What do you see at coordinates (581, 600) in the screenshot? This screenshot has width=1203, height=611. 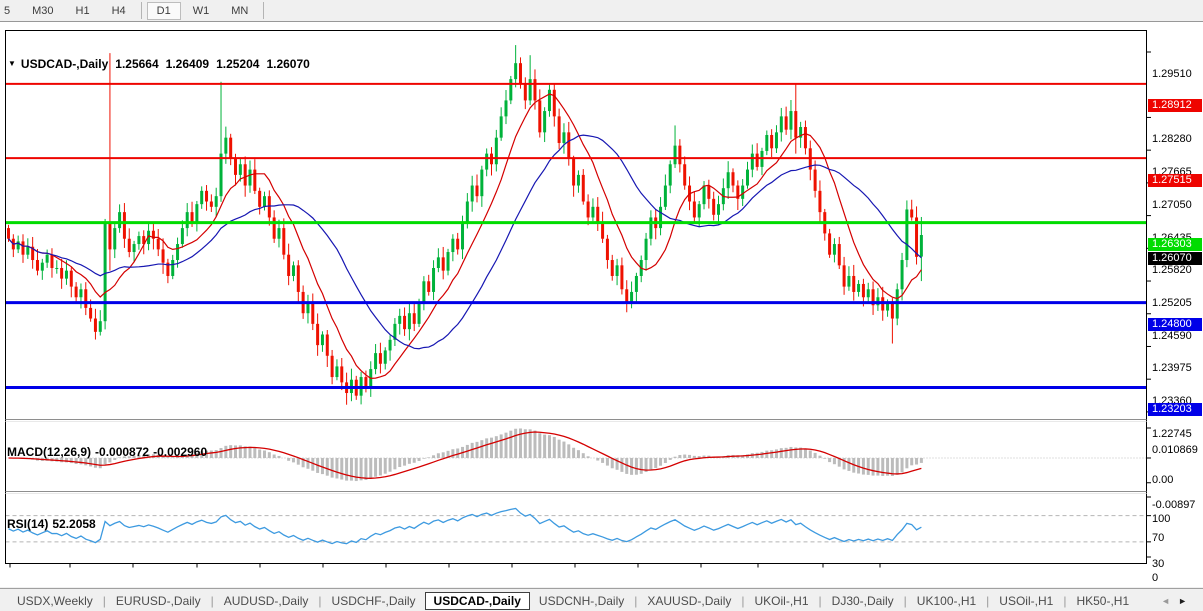 I see `symbol-tab-usdcnh-daily: USDCNH-,Daily` at bounding box center [581, 600].